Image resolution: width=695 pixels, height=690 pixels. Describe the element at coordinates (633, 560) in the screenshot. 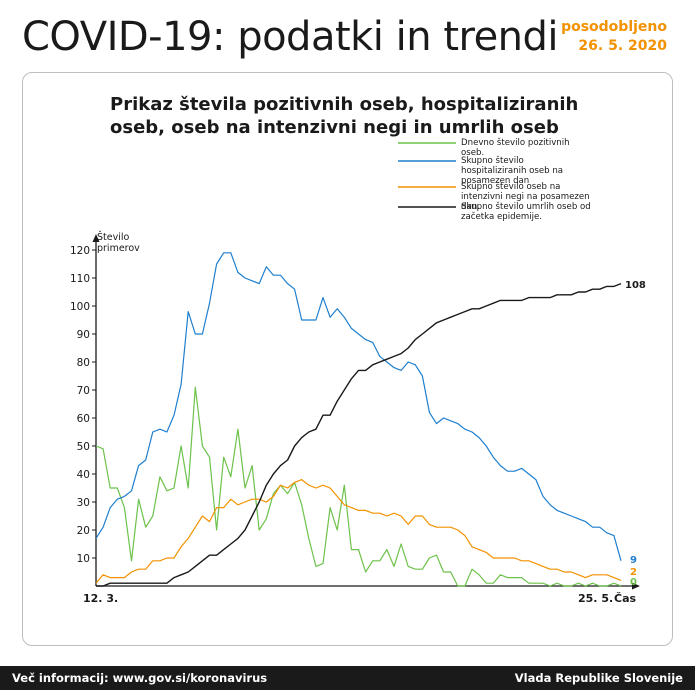

I see `end-label-hosp: 9` at that location.